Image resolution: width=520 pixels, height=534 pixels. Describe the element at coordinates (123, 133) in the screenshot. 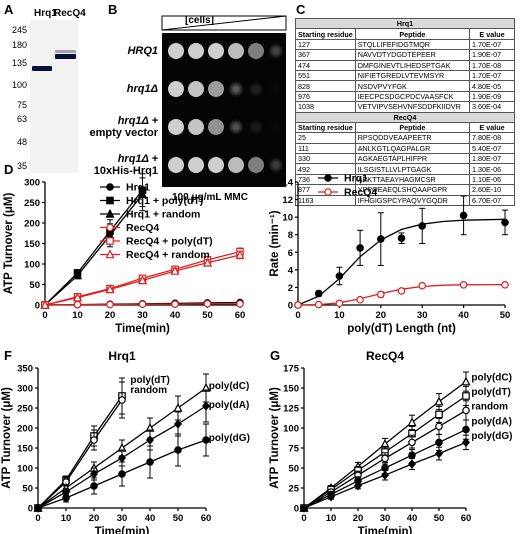

I see `strain-label-3-line-2: empty vector` at that location.